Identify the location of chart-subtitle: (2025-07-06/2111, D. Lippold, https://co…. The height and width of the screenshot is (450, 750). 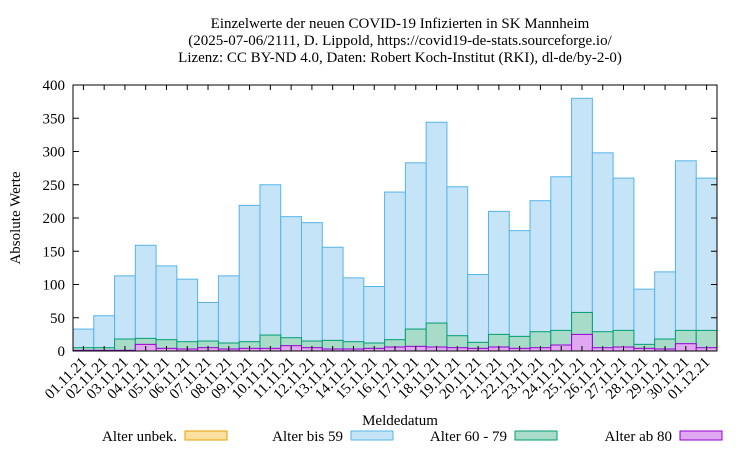
(400, 41).